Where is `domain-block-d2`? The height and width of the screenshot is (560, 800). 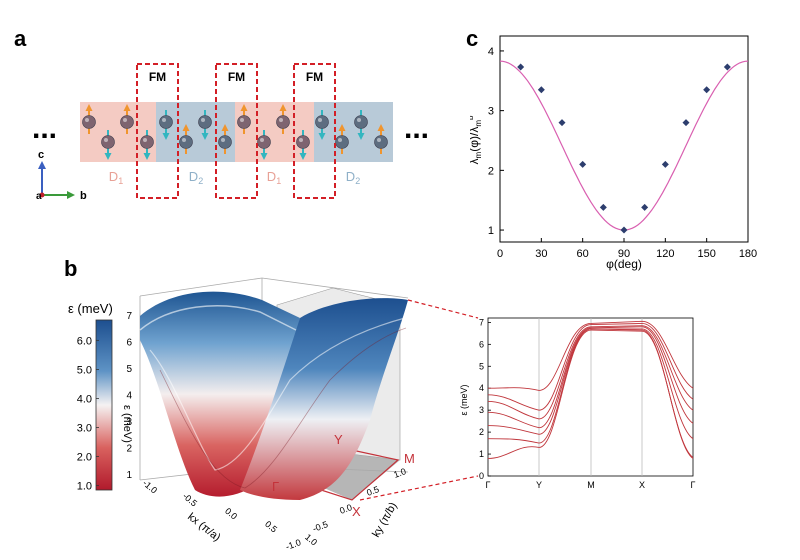
domain-block-d2 is located at coordinates (195, 132).